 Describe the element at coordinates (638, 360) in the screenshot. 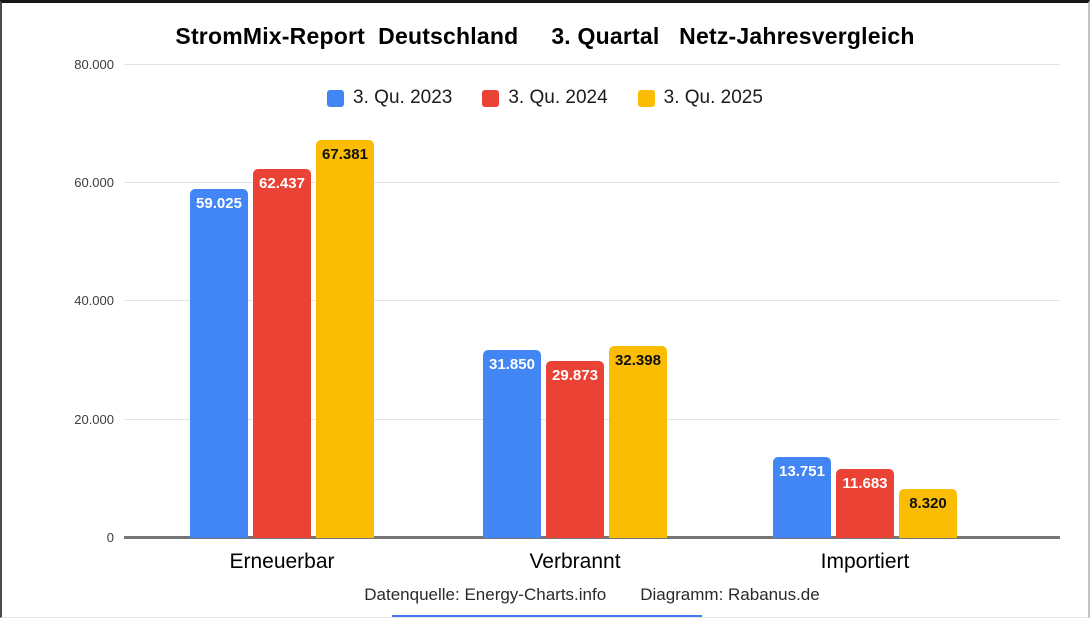

I see `bar-value-label: 32.398` at that location.